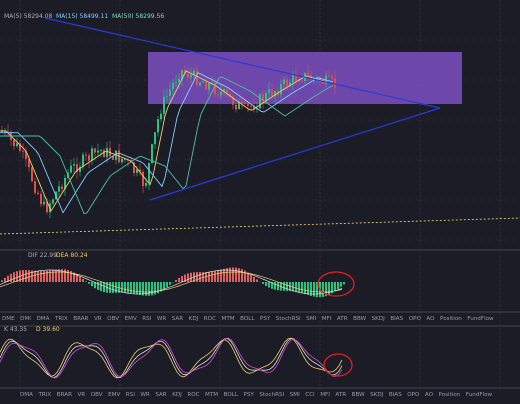 This screenshot has width=520, height=404. I want to click on indicator-tab: CCI, so click(310, 395).